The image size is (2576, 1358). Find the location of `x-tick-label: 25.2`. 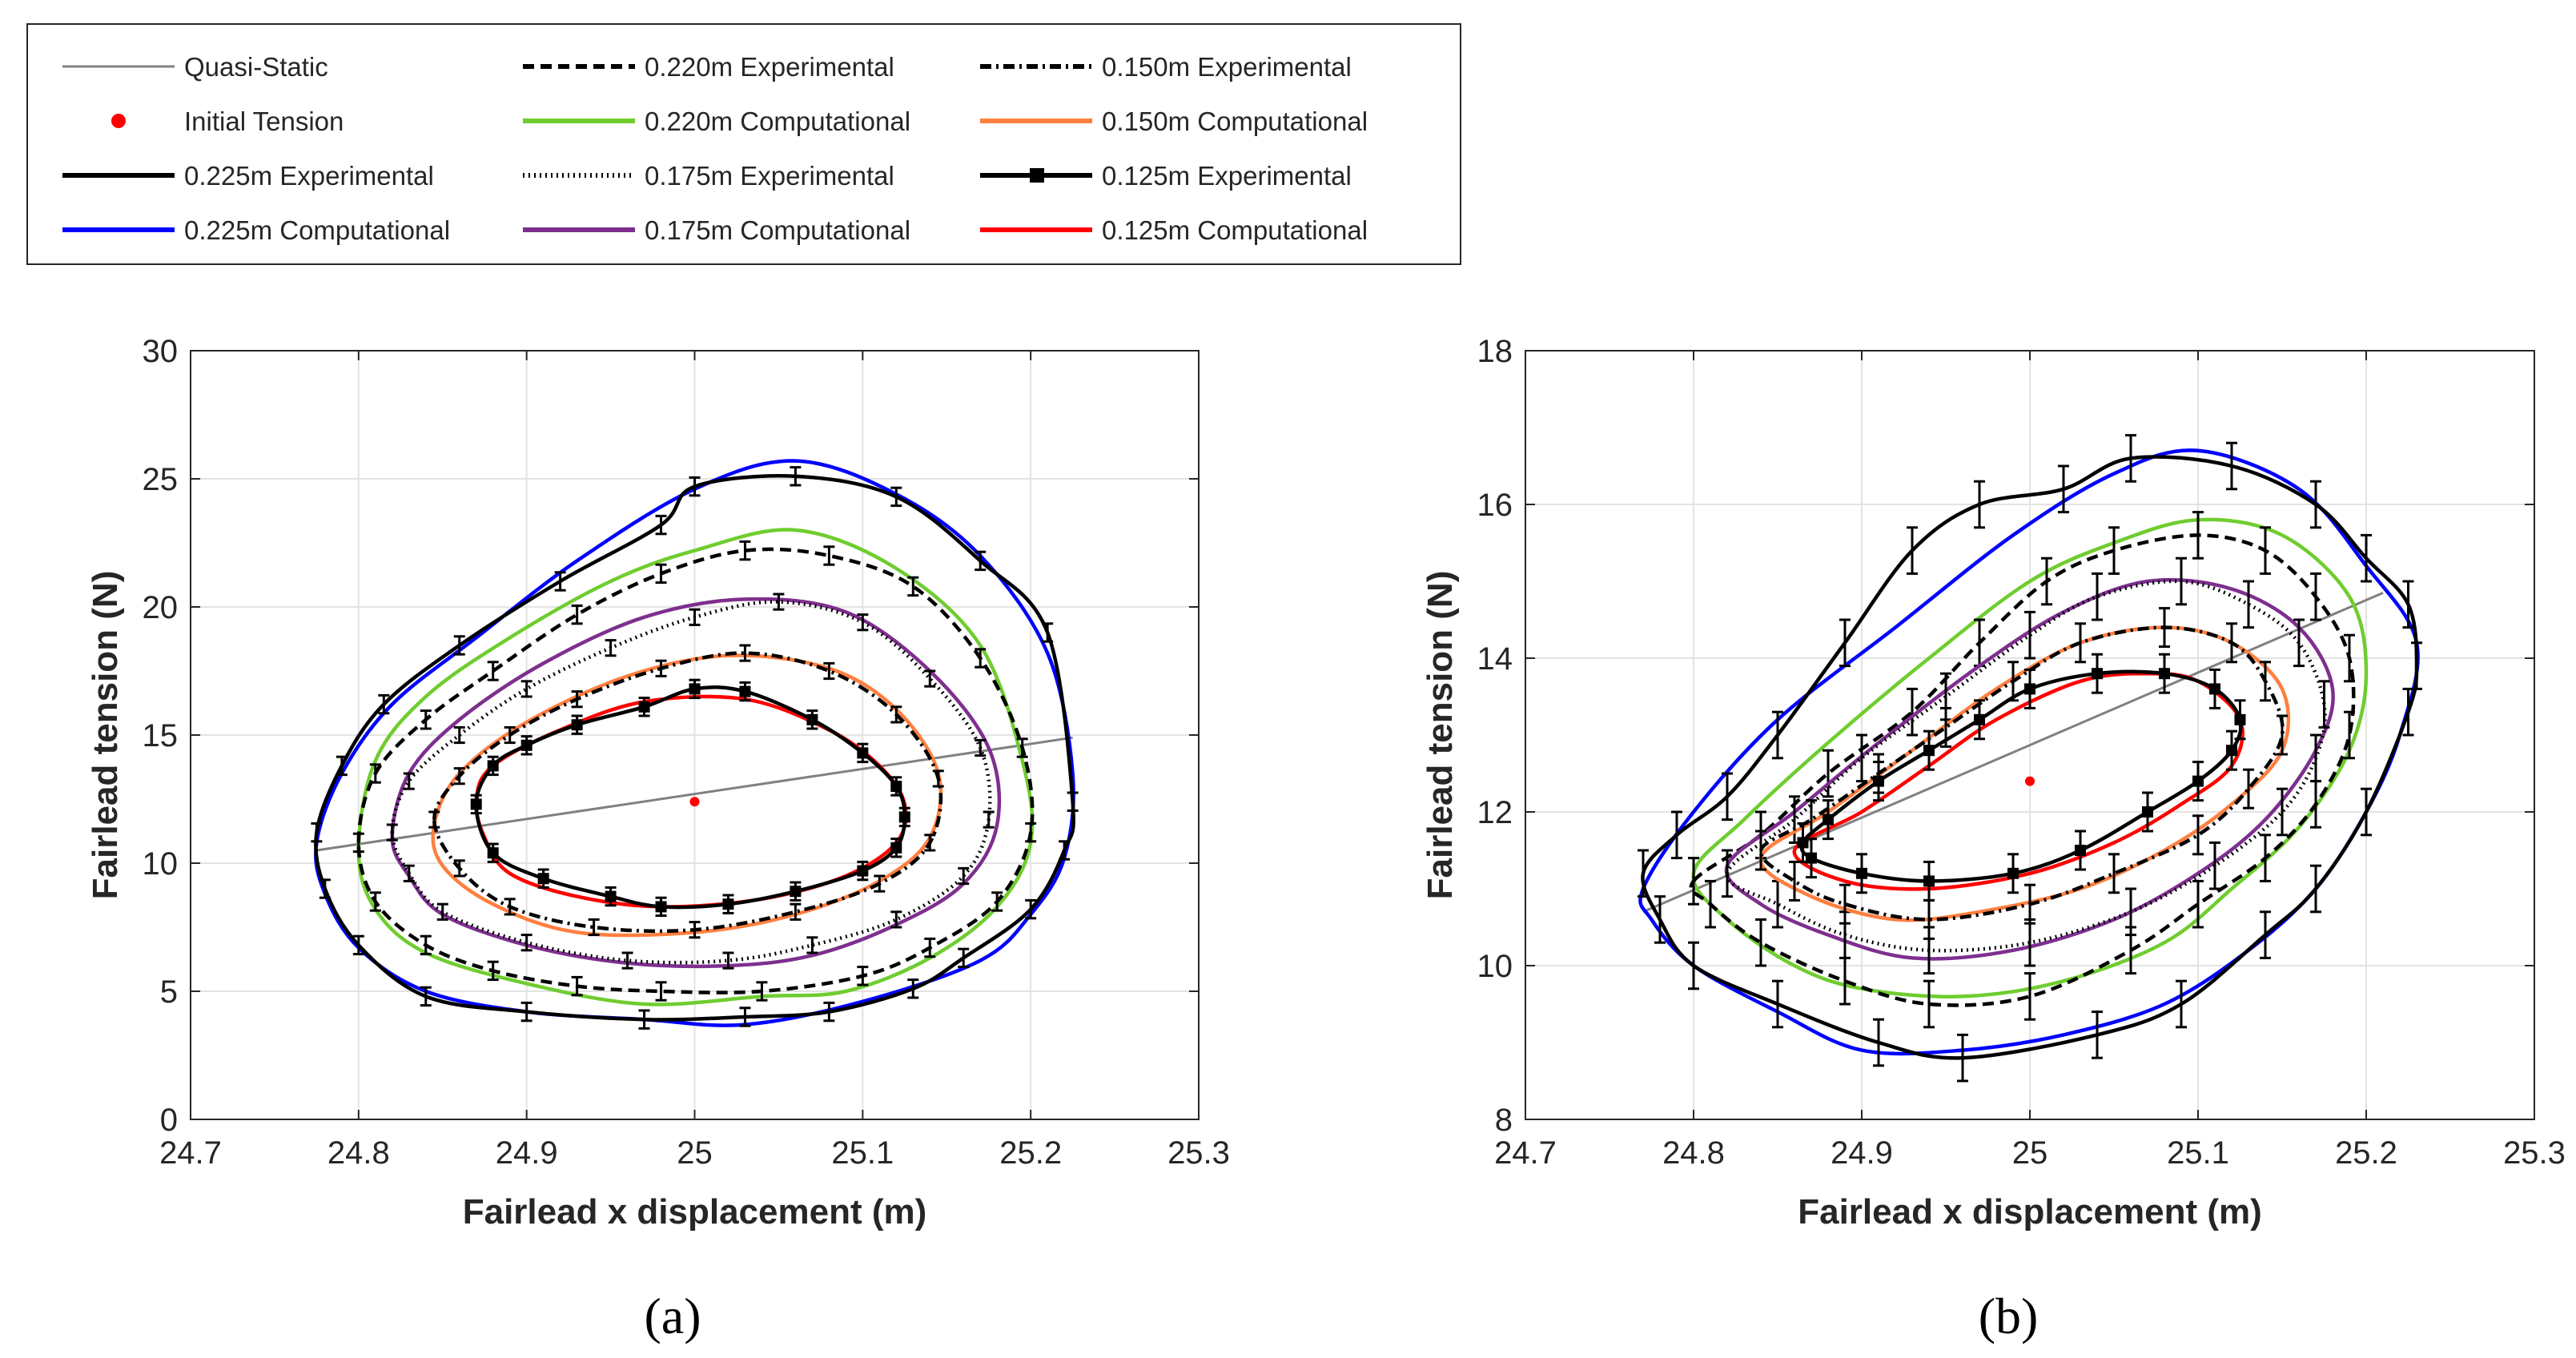

x-tick-label: 25.2 is located at coordinates (2366, 1153).